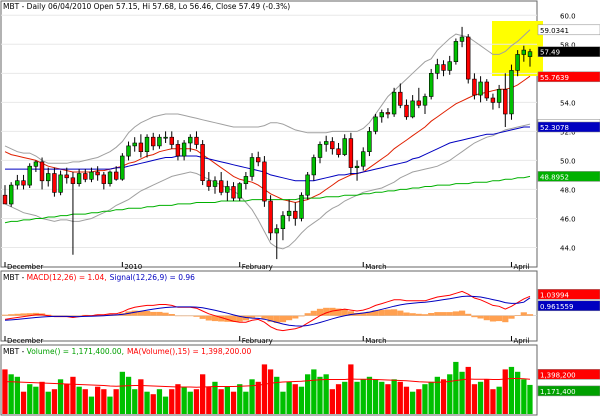  I want to click on volume-ma-line, so click(268, 383).